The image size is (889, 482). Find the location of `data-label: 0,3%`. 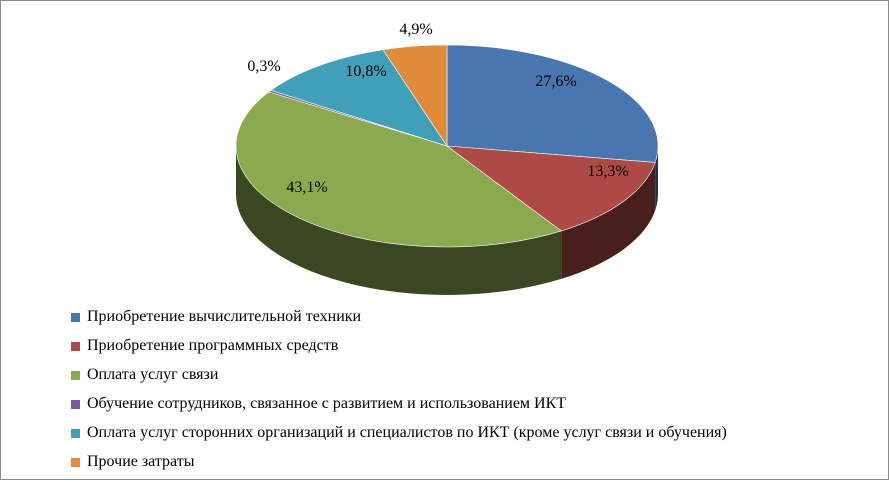

data-label: 0,3% is located at coordinates (263, 66).